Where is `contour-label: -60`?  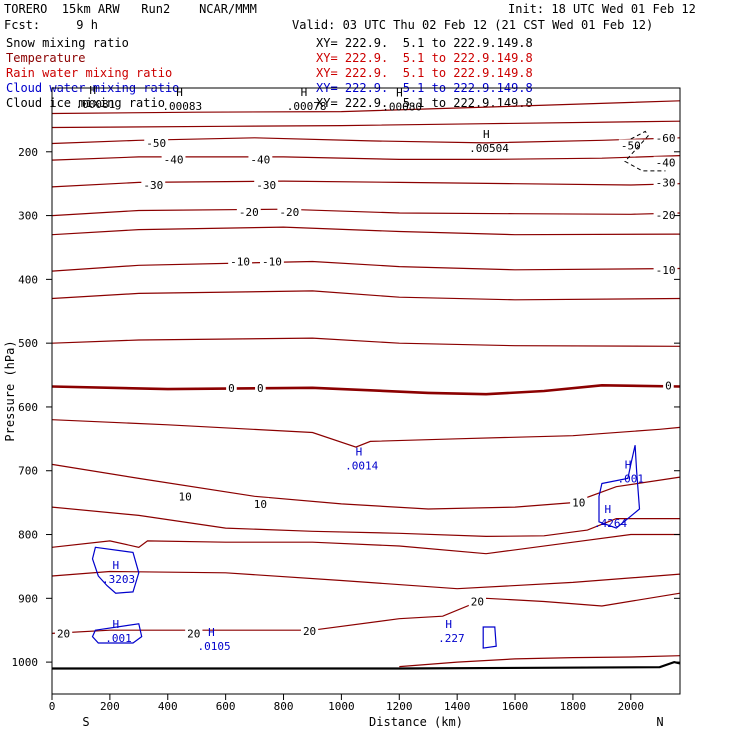 contour-label: -60 is located at coordinates (666, 138).